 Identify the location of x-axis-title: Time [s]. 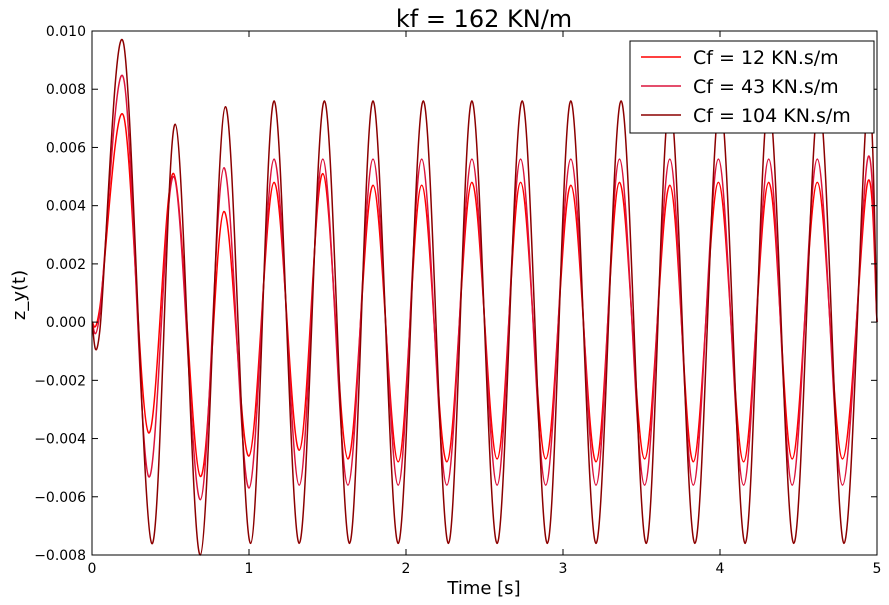
(483, 588).